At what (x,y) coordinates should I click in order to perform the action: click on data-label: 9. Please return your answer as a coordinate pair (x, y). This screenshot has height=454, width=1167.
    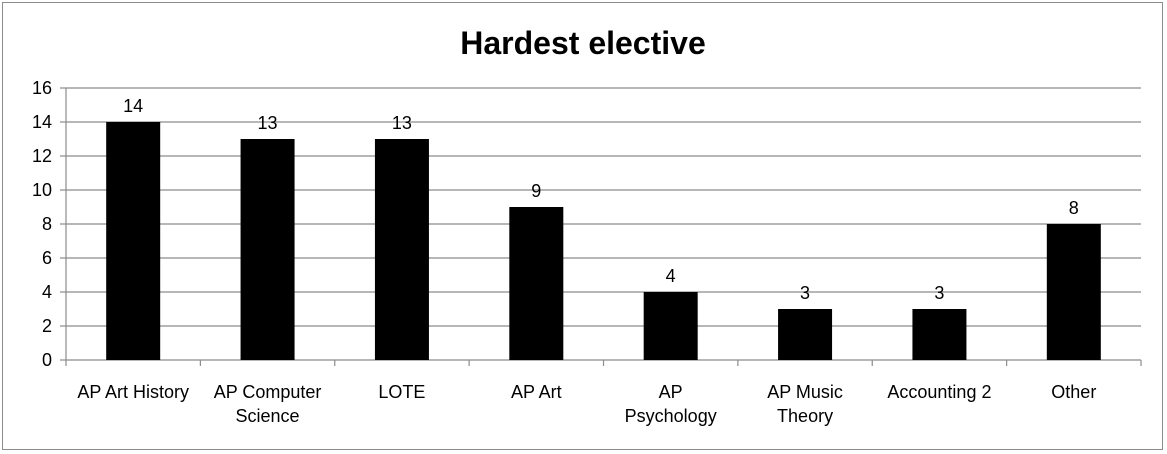
    Looking at the image, I should click on (536, 191).